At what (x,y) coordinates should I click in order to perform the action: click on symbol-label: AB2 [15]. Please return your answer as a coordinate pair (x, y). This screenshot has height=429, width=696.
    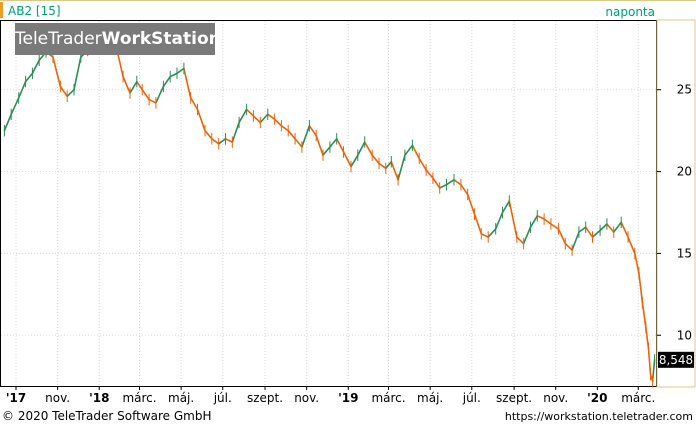
    Looking at the image, I should click on (34, 11).